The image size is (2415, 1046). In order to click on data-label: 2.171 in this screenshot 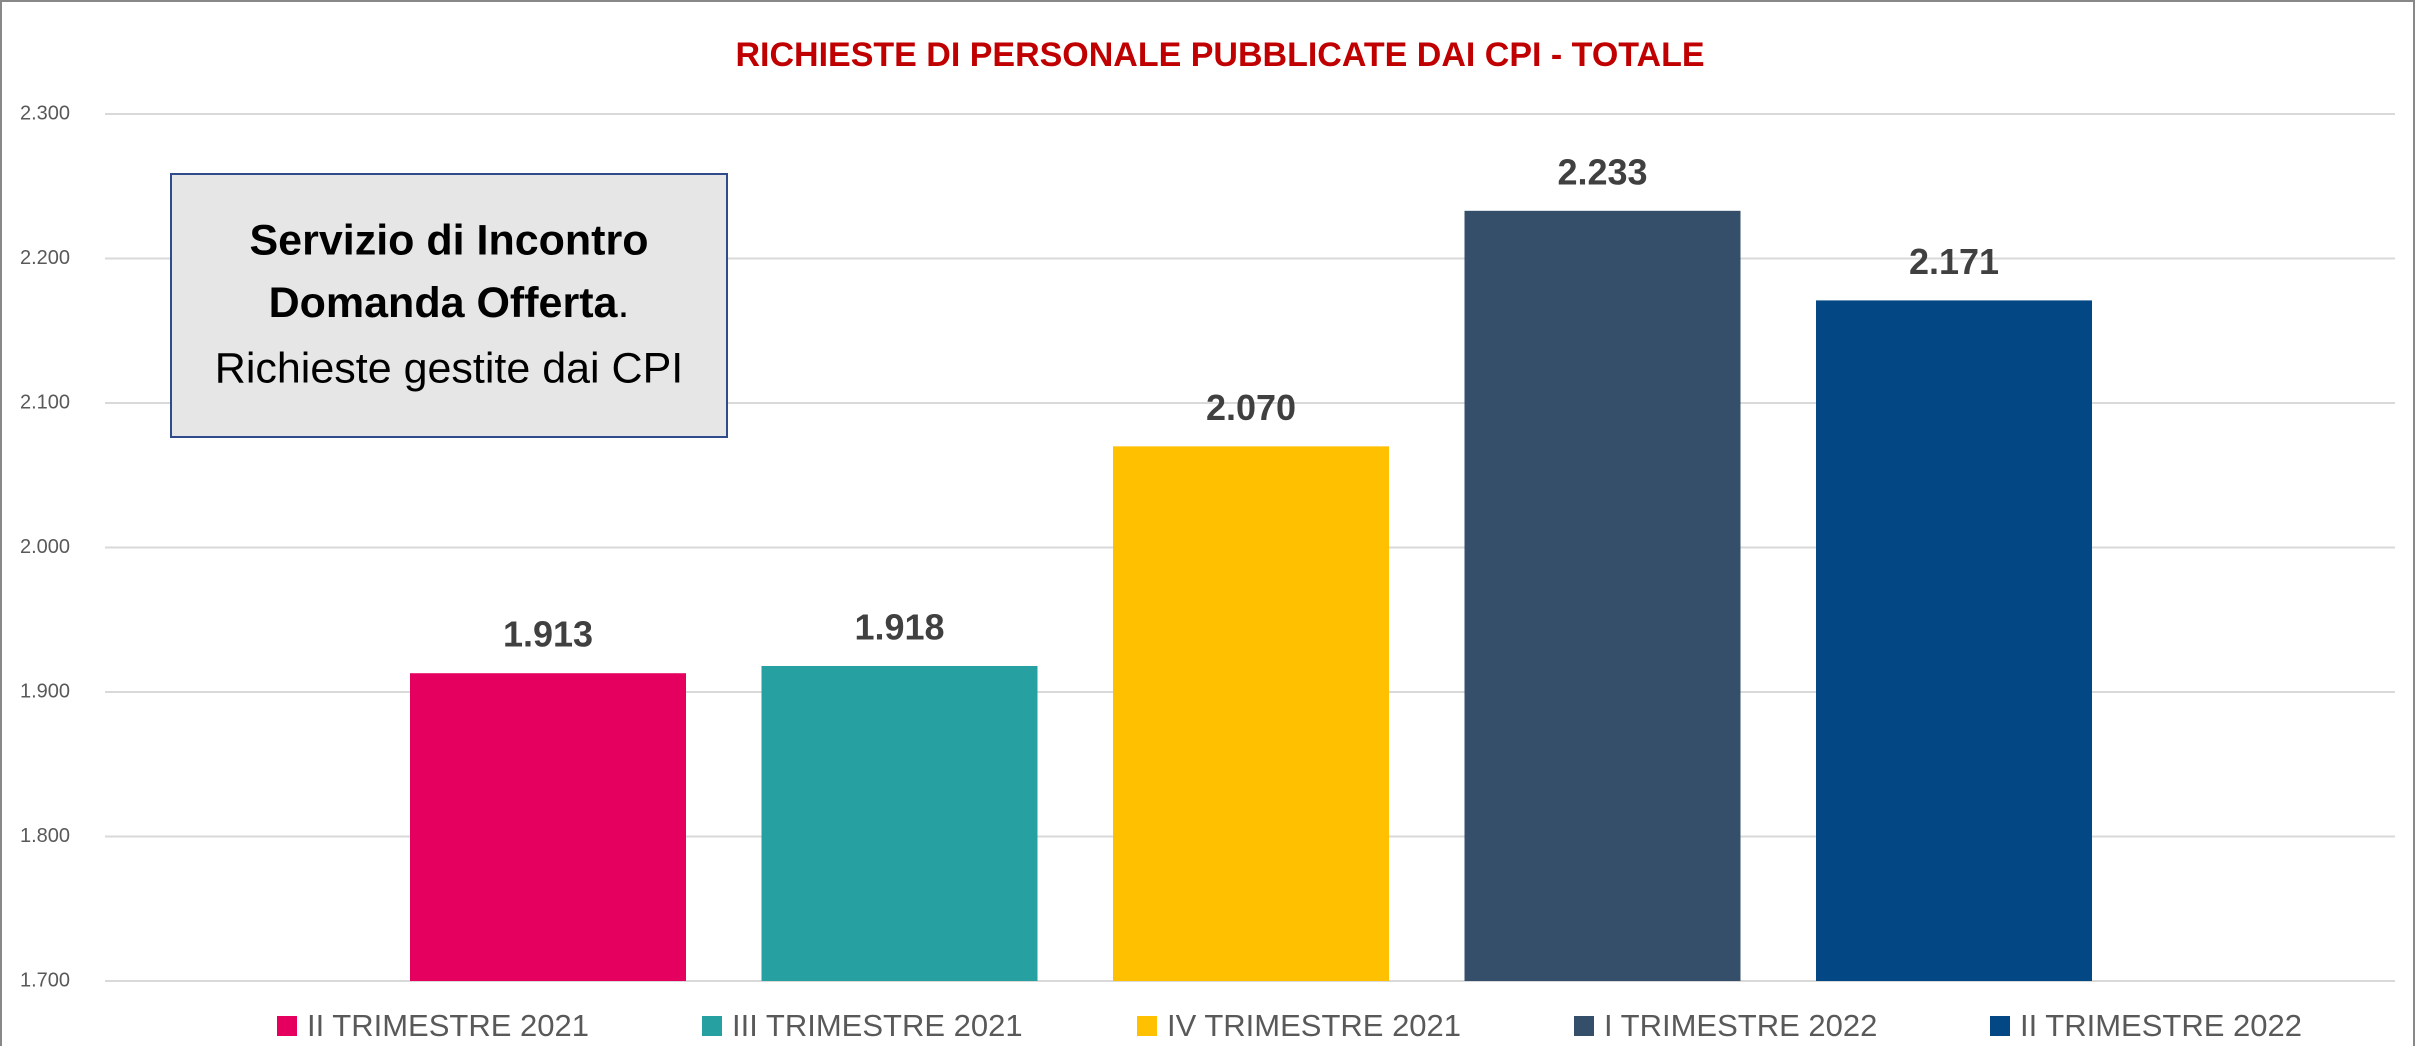, I will do `click(1954, 261)`.